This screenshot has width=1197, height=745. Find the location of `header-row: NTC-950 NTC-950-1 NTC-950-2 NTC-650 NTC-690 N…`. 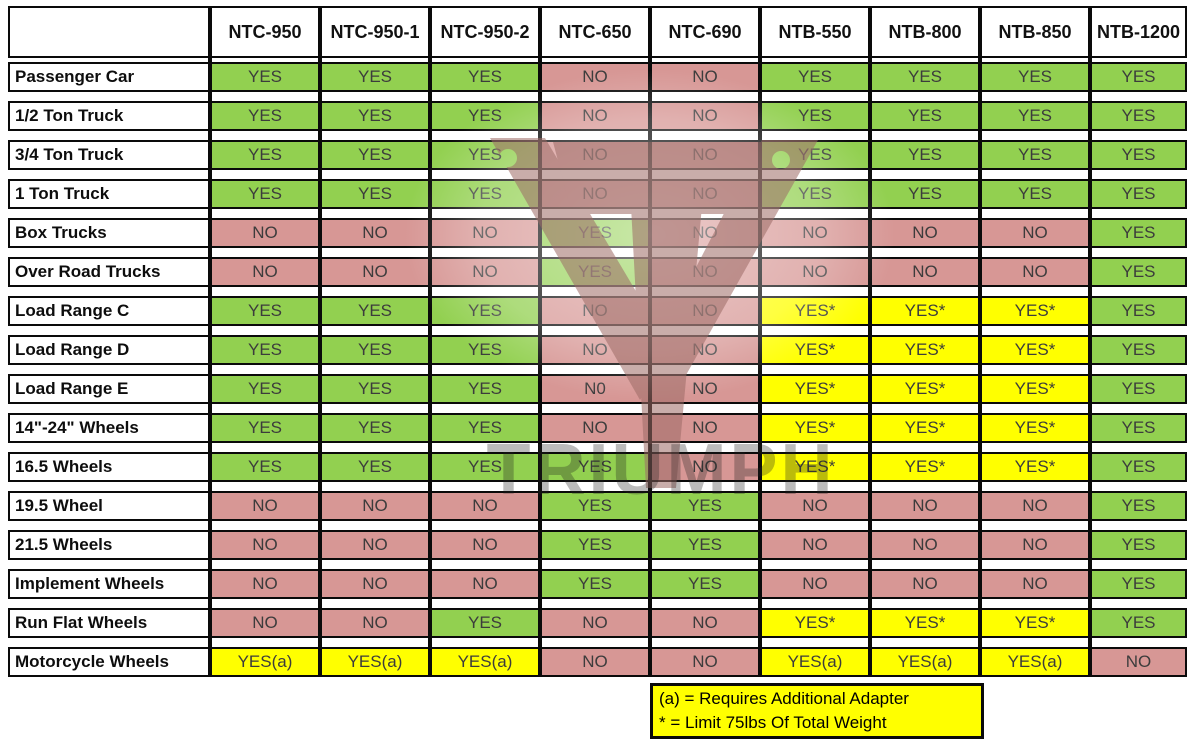

header-row: NTC-950 NTC-950-1 NTC-950-2 NTC-650 NTC-690 N… is located at coordinates (597, 32).